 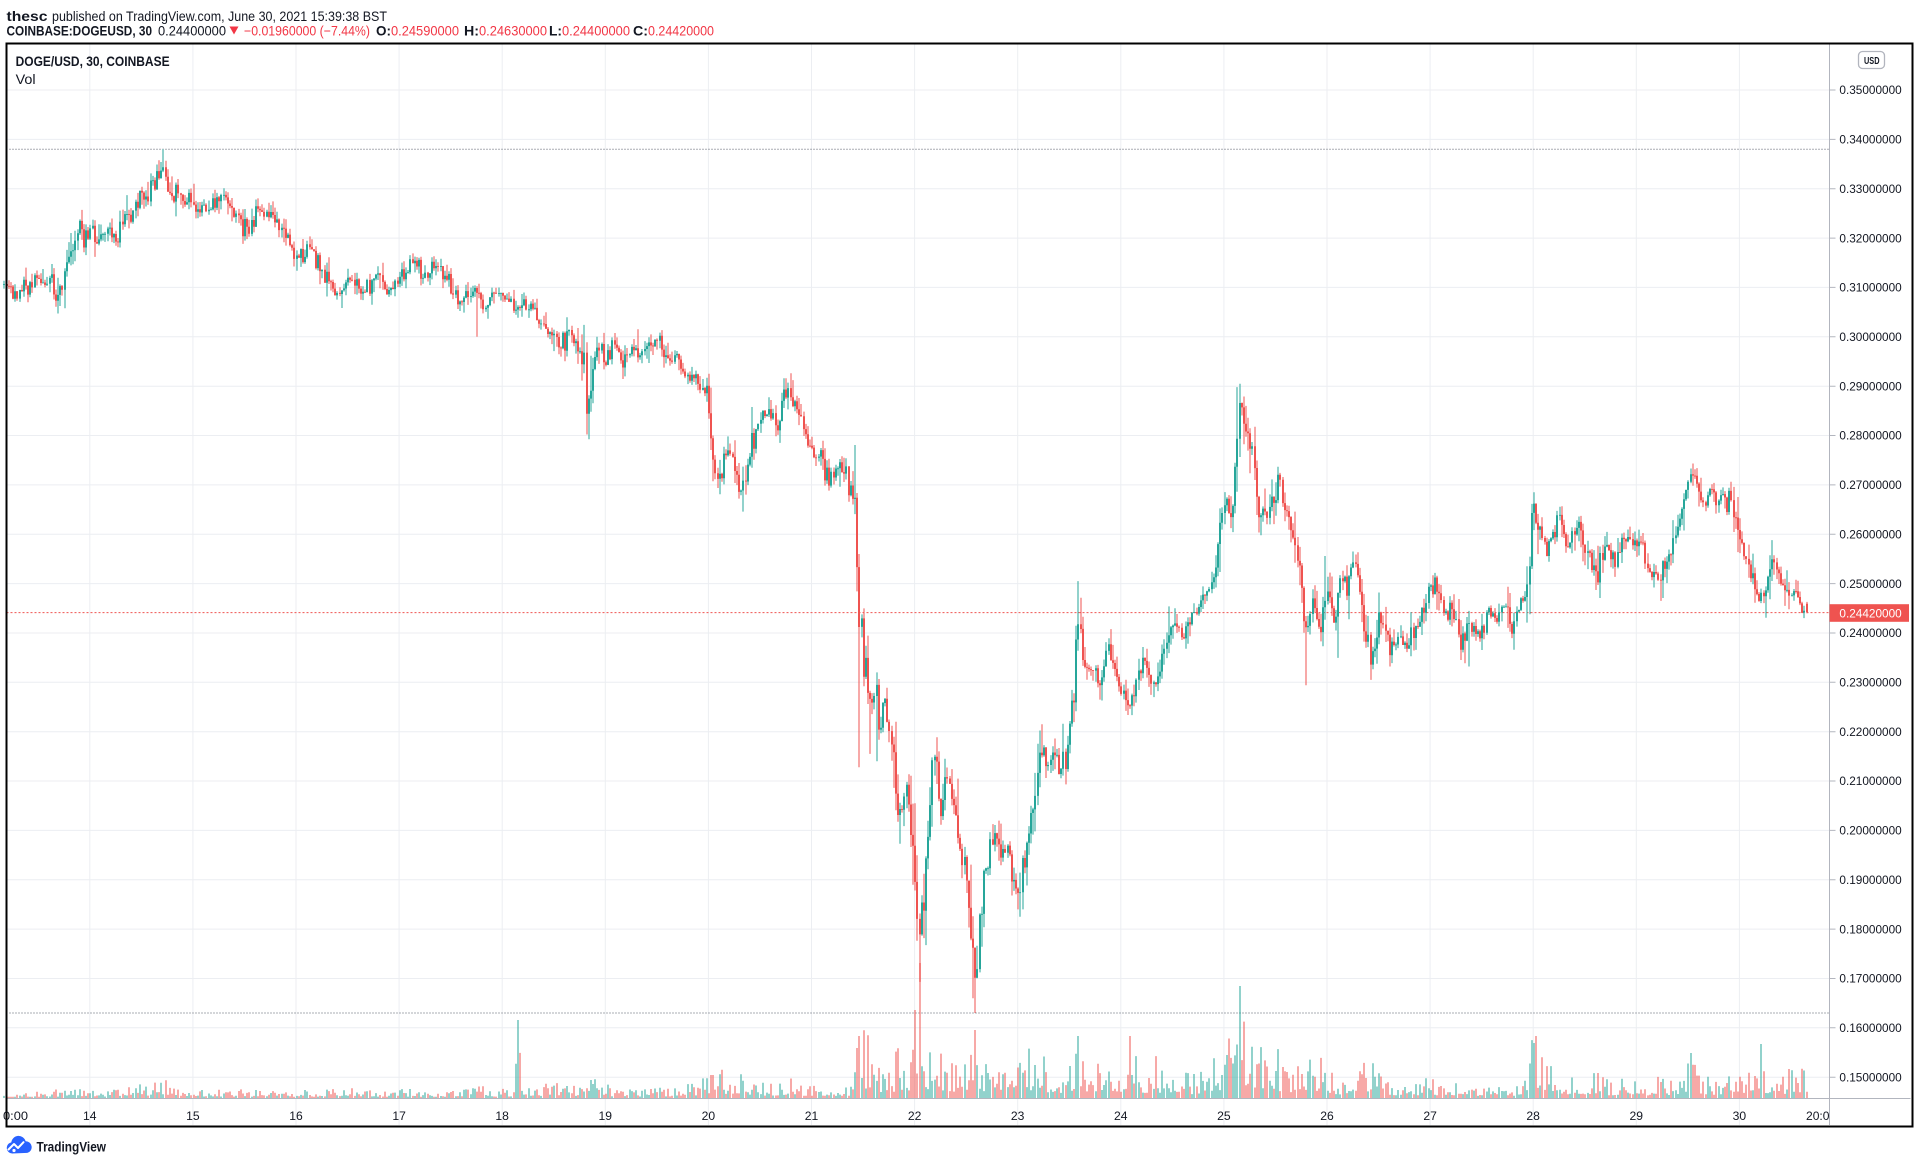 I want to click on svg-text: 23, so click(x=1018, y=1116).